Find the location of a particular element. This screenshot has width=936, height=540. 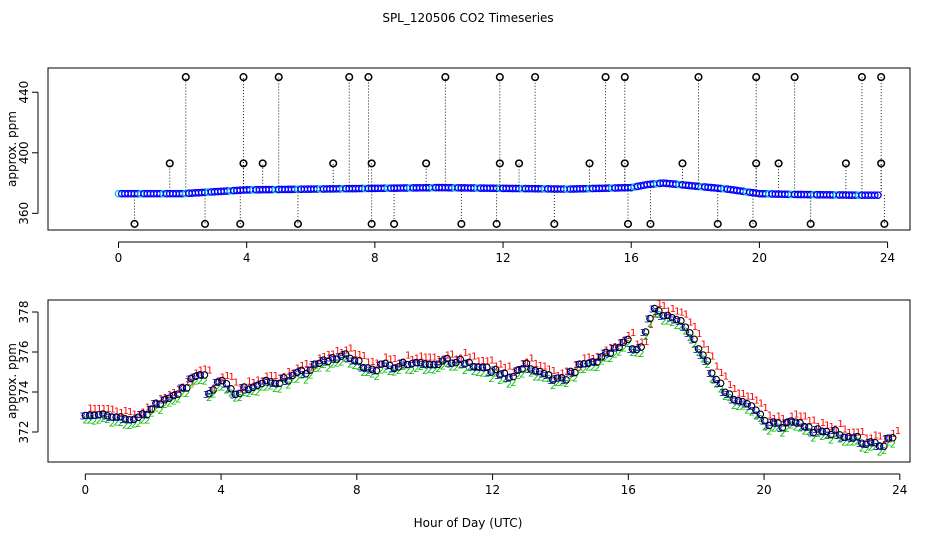

top-panel-y-tick-label: 400 is located at coordinates (24, 152).